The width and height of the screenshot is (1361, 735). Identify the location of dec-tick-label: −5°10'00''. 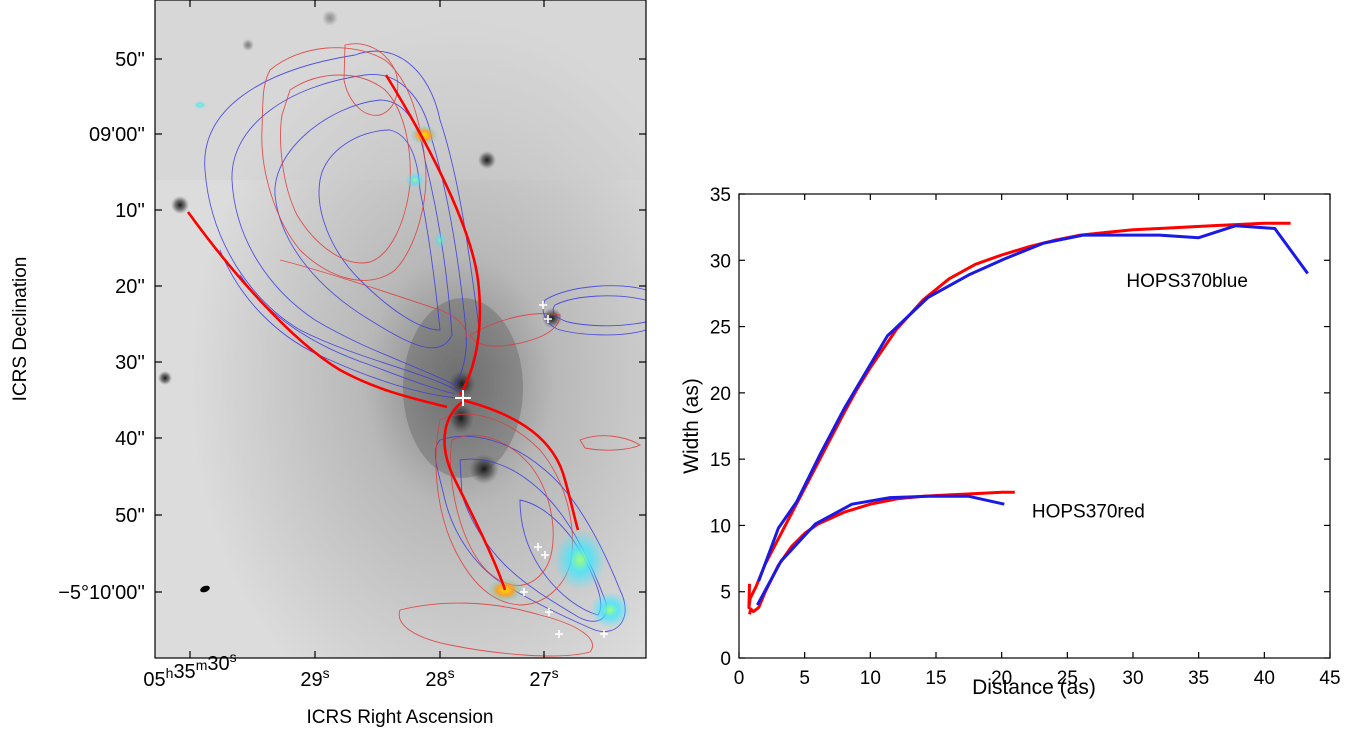
(101, 593).